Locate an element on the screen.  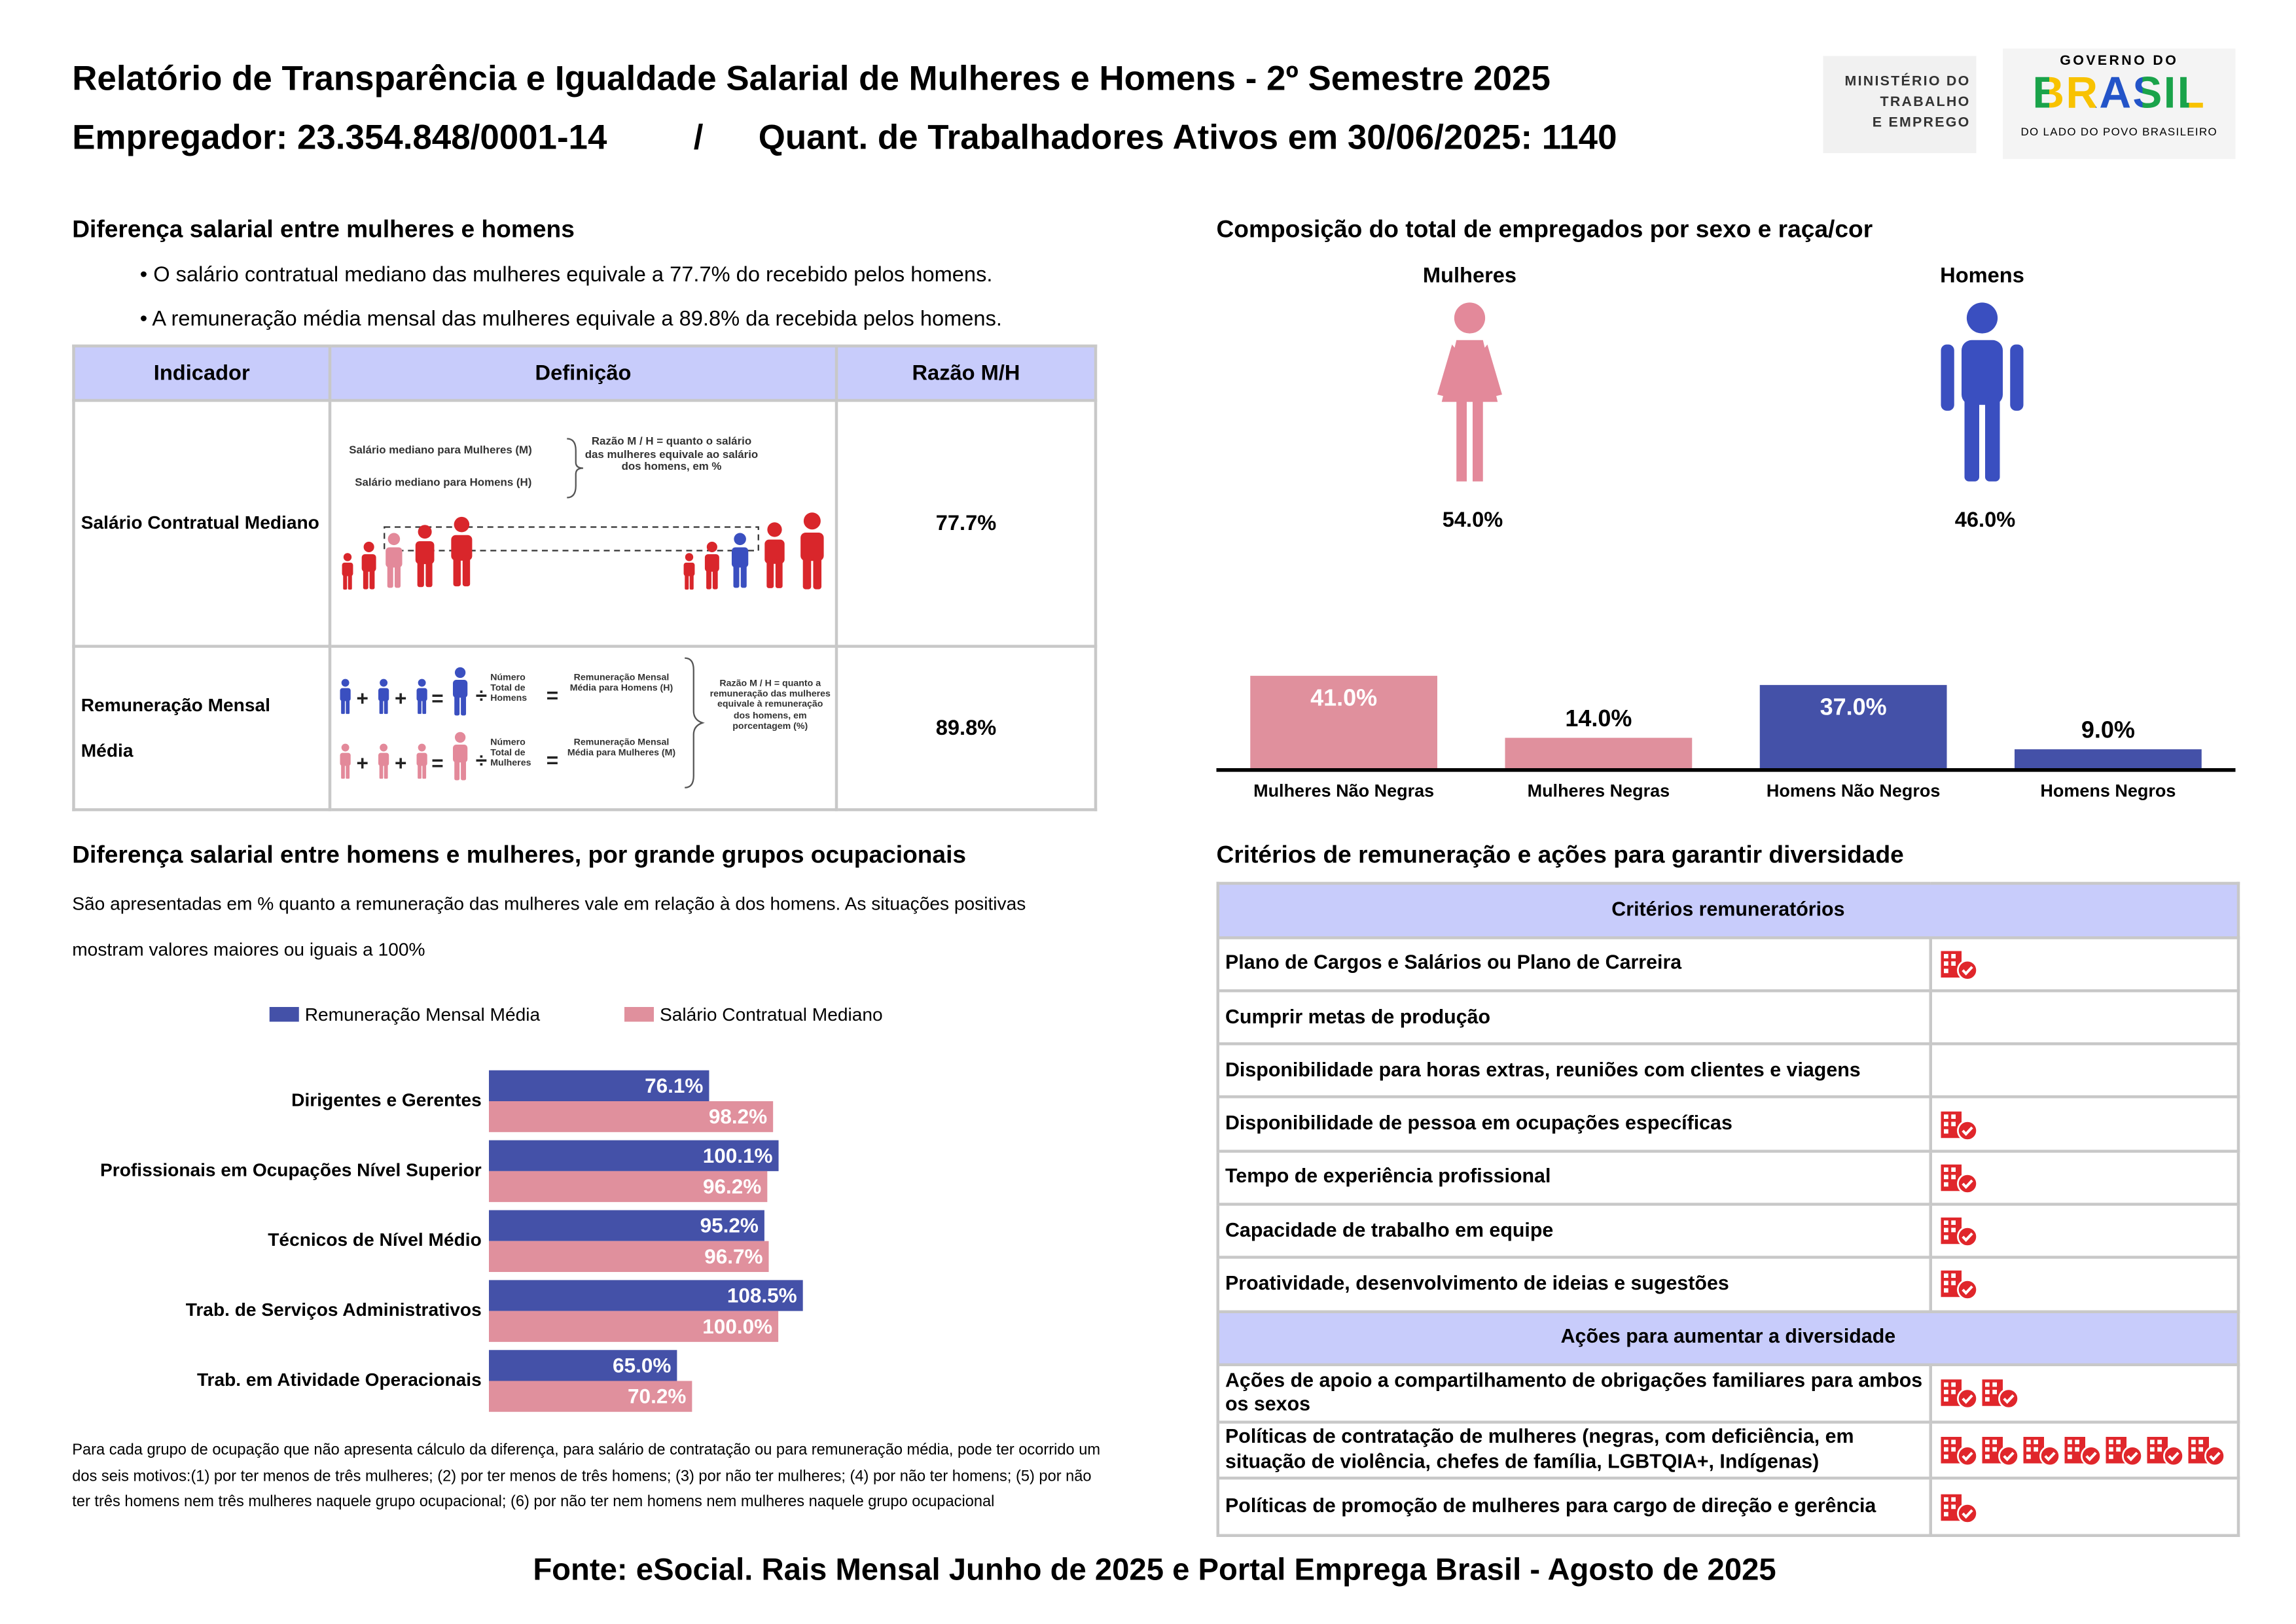
indicator: Remuneração Mensal Média is located at coordinates (202, 727).